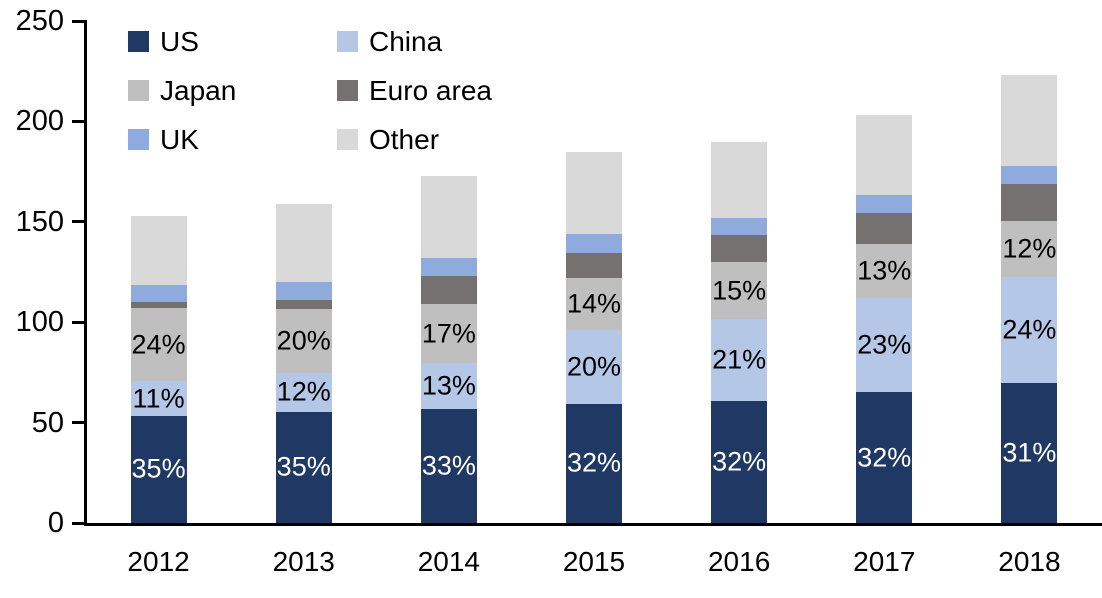 Image resolution: width=1102 pixels, height=598 pixels. I want to click on bar-group-2017: 32% 23% 13%, so click(884, 319).